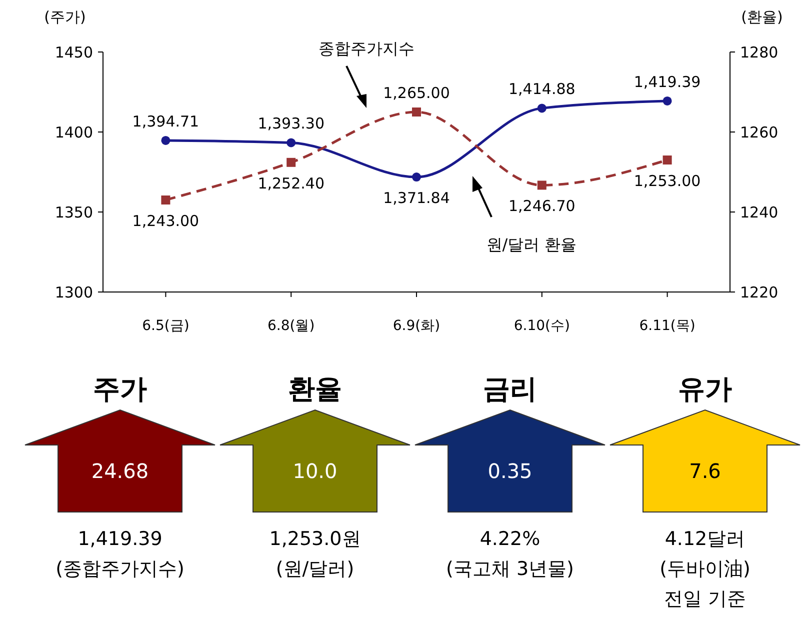  What do you see at coordinates (510, 539) in the screenshot?
I see `text: 4.22%` at bounding box center [510, 539].